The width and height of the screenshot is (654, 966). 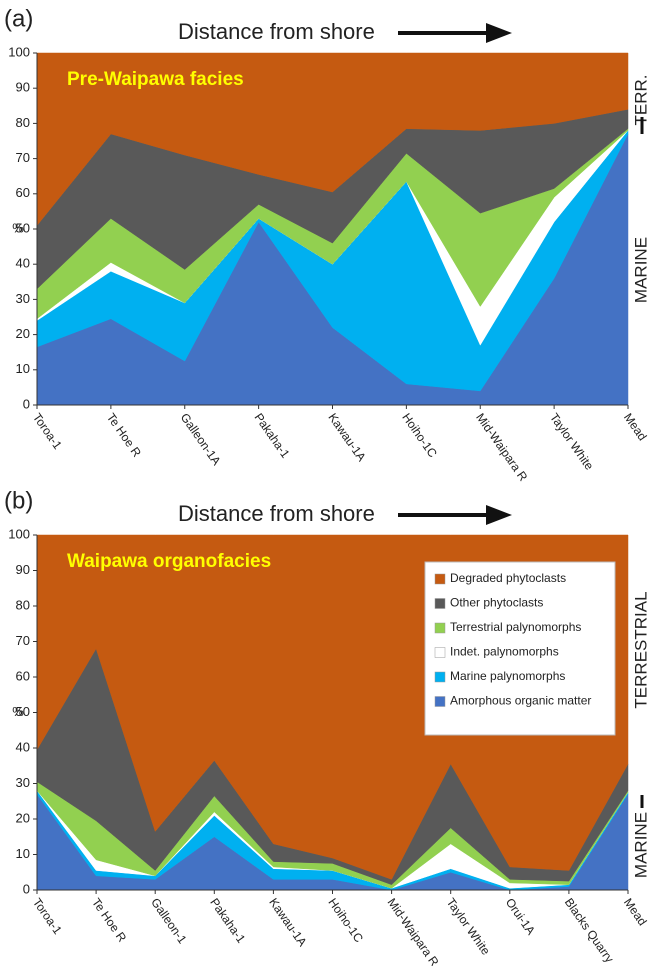 I want to click on legend-label: Other phytoclasts, so click(x=496, y=603).